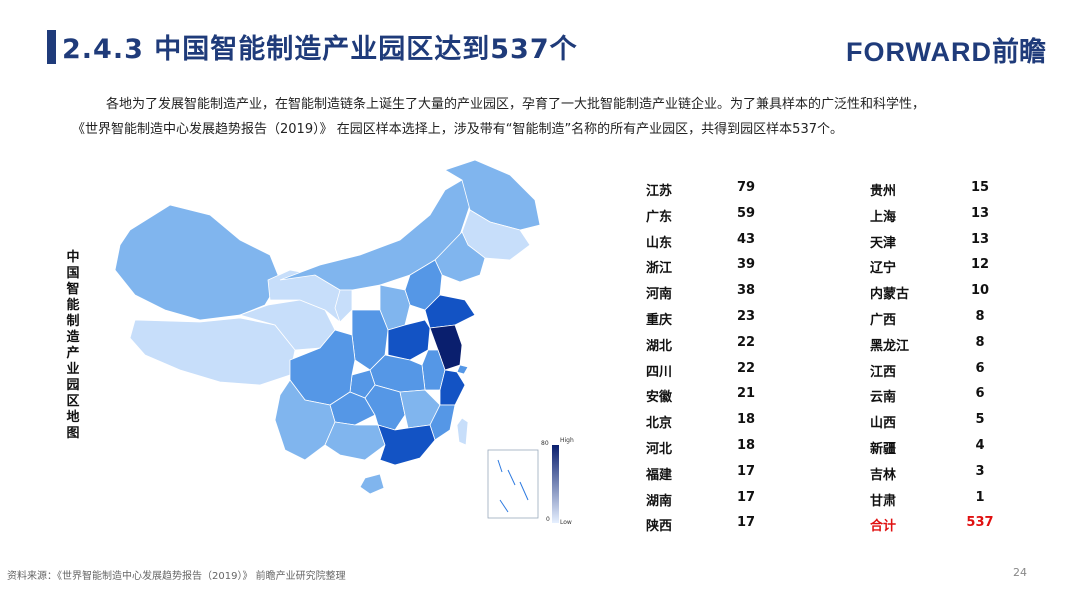 This screenshot has width=1080, height=595. Describe the element at coordinates (492, 195) in the screenshot. I see `region-heilongjiang` at that location.